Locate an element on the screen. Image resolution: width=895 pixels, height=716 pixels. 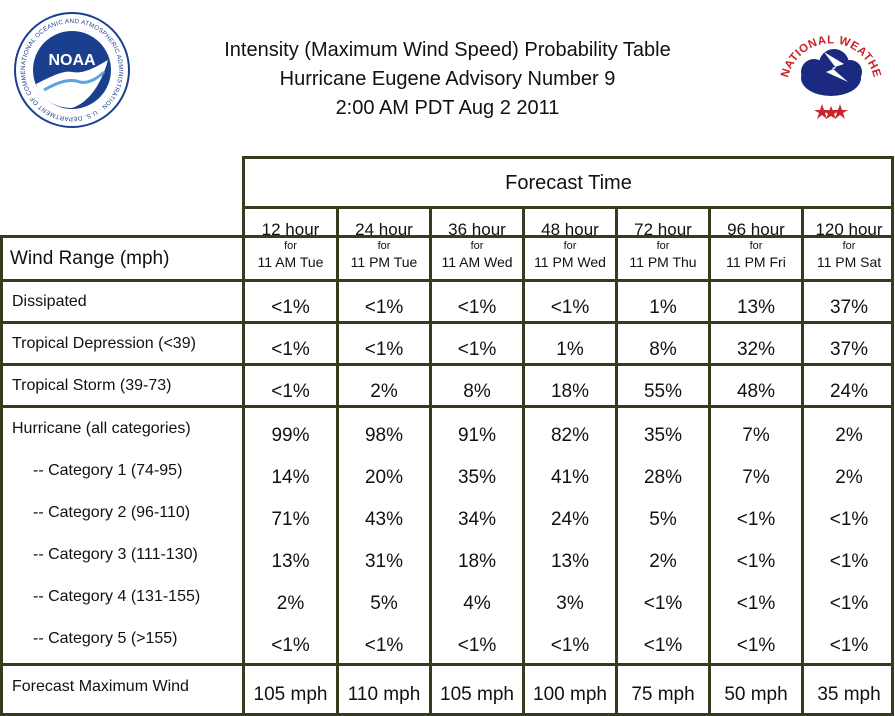
column-header: 96 hour for 11 PM Fri is located at coordinates (756, 244).